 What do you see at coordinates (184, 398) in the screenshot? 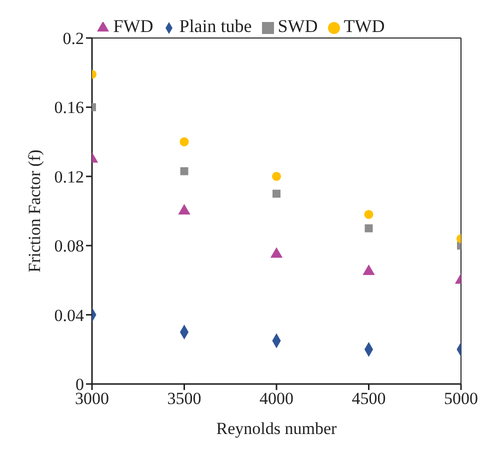
I see `x-tick-label: 3500` at bounding box center [184, 398].